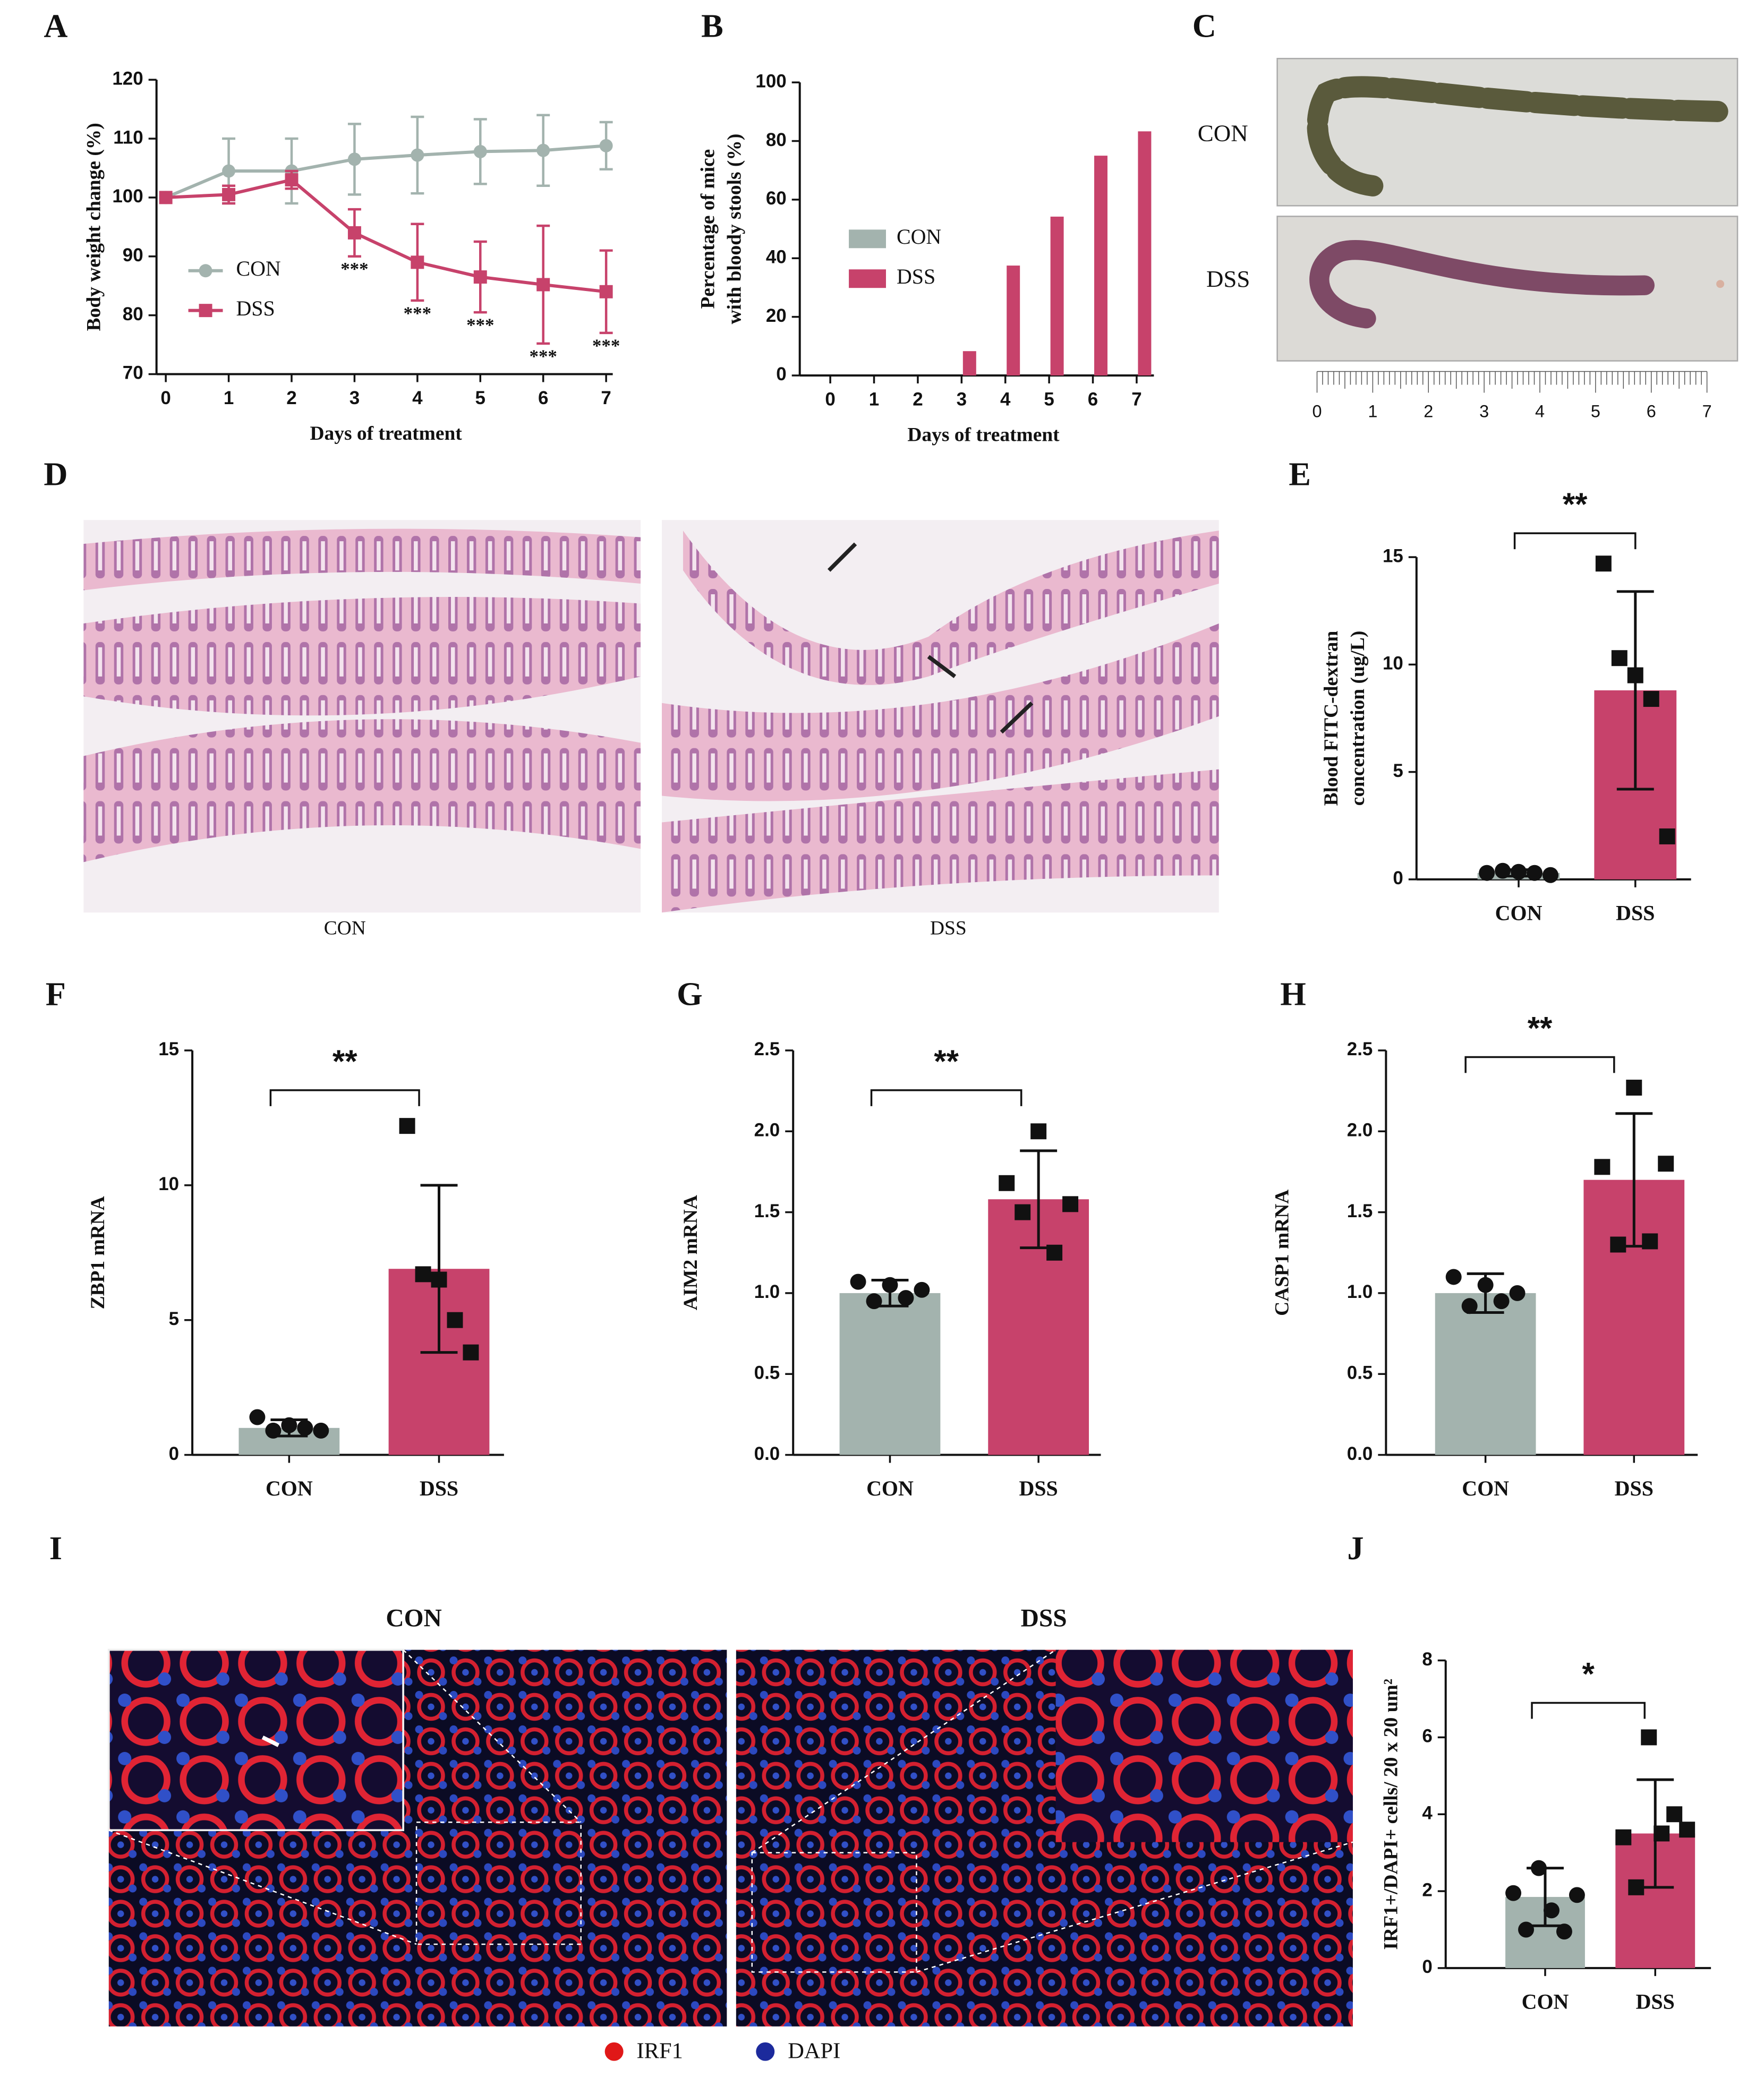  What do you see at coordinates (708, 229) in the screenshot?
I see `y-axis-title: Percentage of mice` at bounding box center [708, 229].